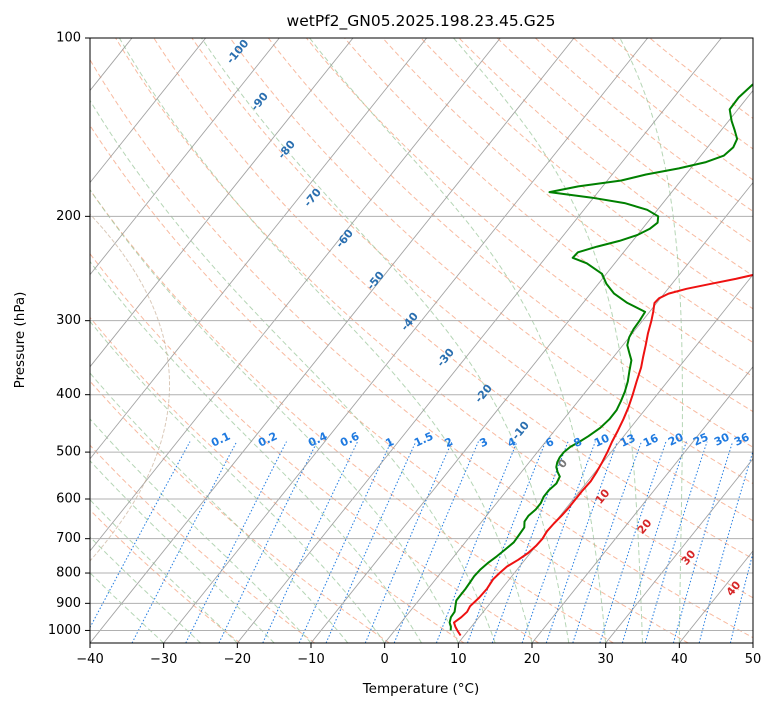 The image size is (775, 712). Describe the element at coordinates (68, 573) in the screenshot. I see `y-tick-label: 800` at that location.